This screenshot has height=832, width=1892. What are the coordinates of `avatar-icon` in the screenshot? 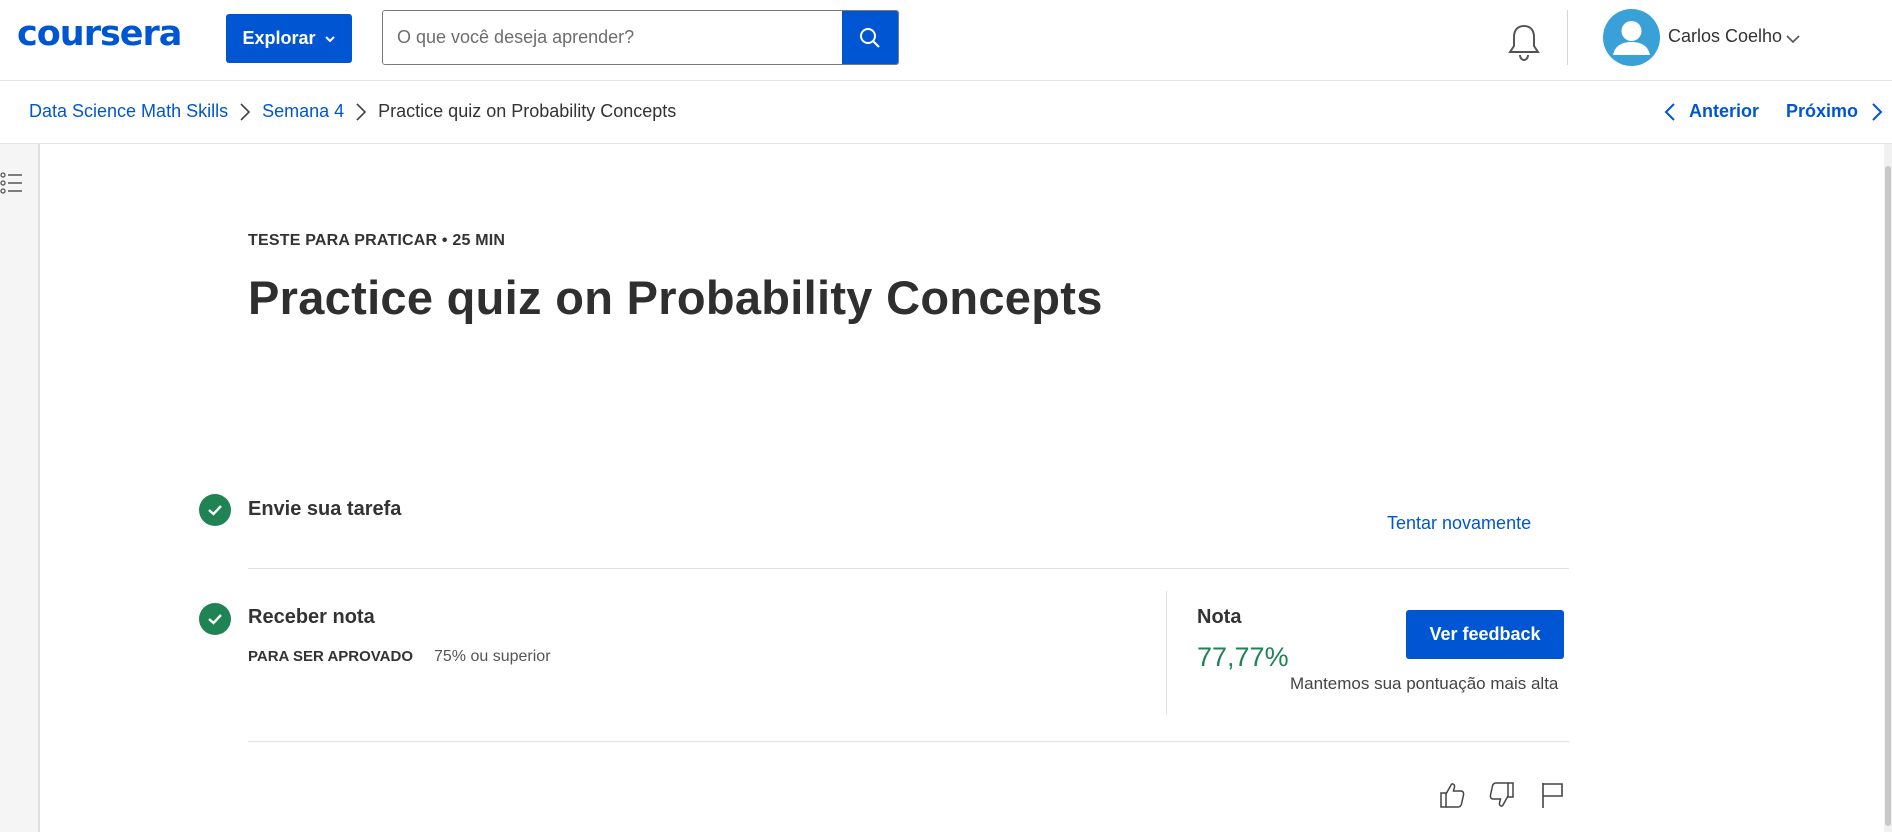 It's located at (1631, 38).